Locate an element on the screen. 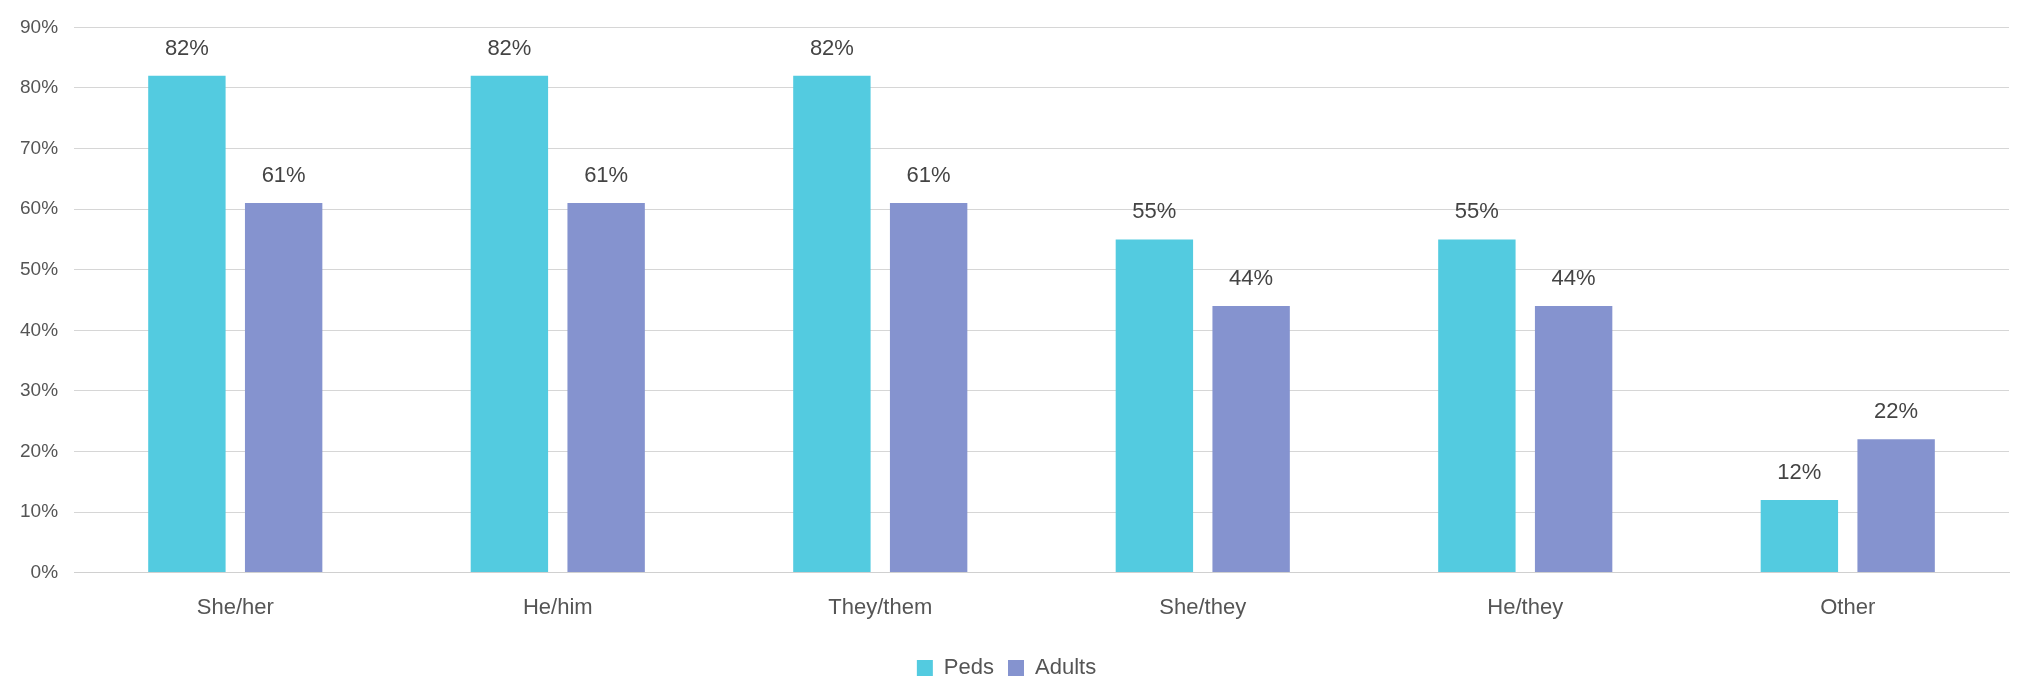 The height and width of the screenshot is (689, 2029). x-tick-label: She/they is located at coordinates (1203, 606).